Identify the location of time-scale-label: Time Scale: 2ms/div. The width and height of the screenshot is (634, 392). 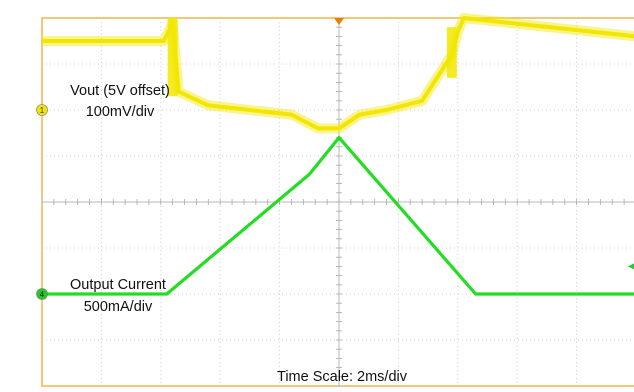
(342, 377).